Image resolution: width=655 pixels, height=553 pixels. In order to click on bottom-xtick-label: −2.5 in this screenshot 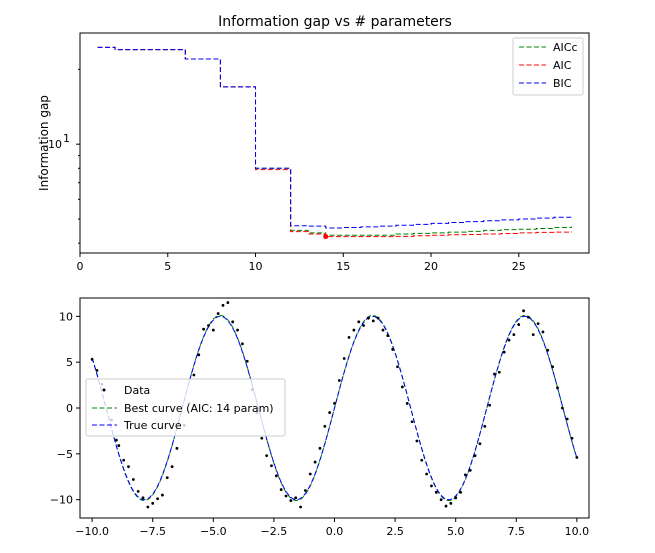, I will do `click(274, 531)`.